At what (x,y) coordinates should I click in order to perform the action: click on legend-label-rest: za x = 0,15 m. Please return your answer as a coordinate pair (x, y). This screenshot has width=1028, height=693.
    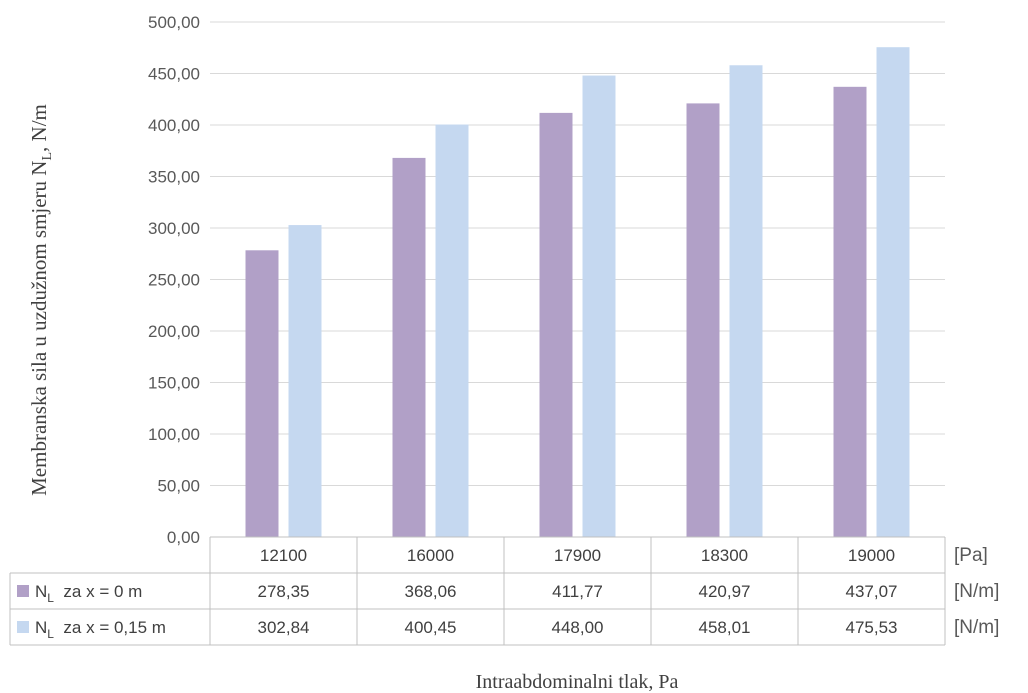
    Looking at the image, I should click on (110, 627).